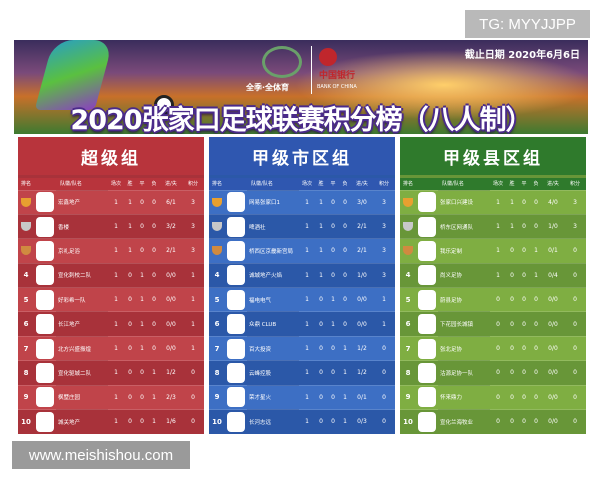 The width and height of the screenshot is (600, 480). I want to click on watermark-bottom: www.meishishou.com, so click(101, 455).